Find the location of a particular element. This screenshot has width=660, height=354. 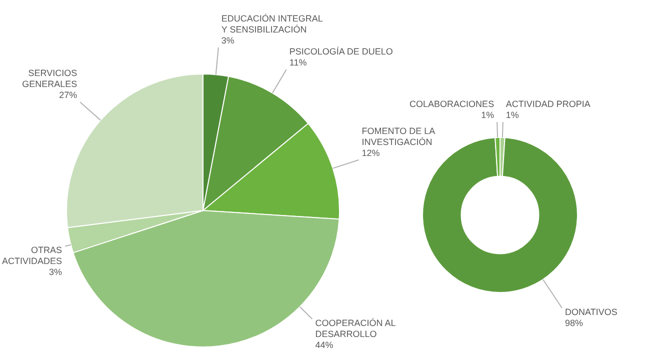

slice-label: OTRAS ACTIVIDADES is located at coordinates (32, 255).